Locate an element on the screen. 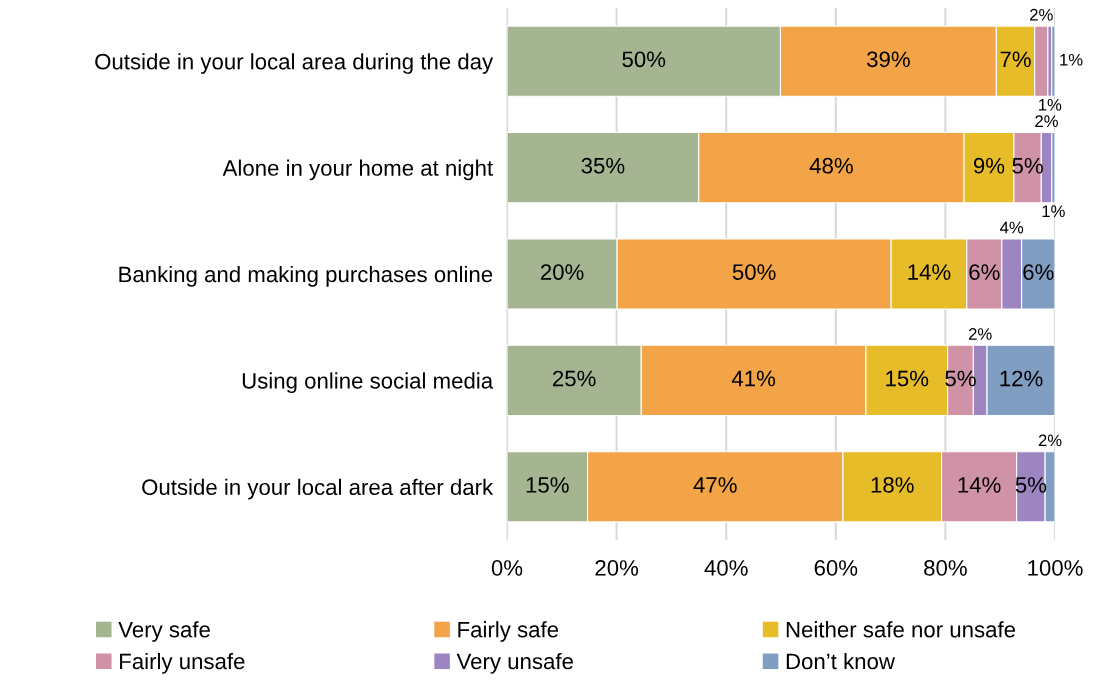 This screenshot has height=687, width=1112. bar is located at coordinates (1053, 61).